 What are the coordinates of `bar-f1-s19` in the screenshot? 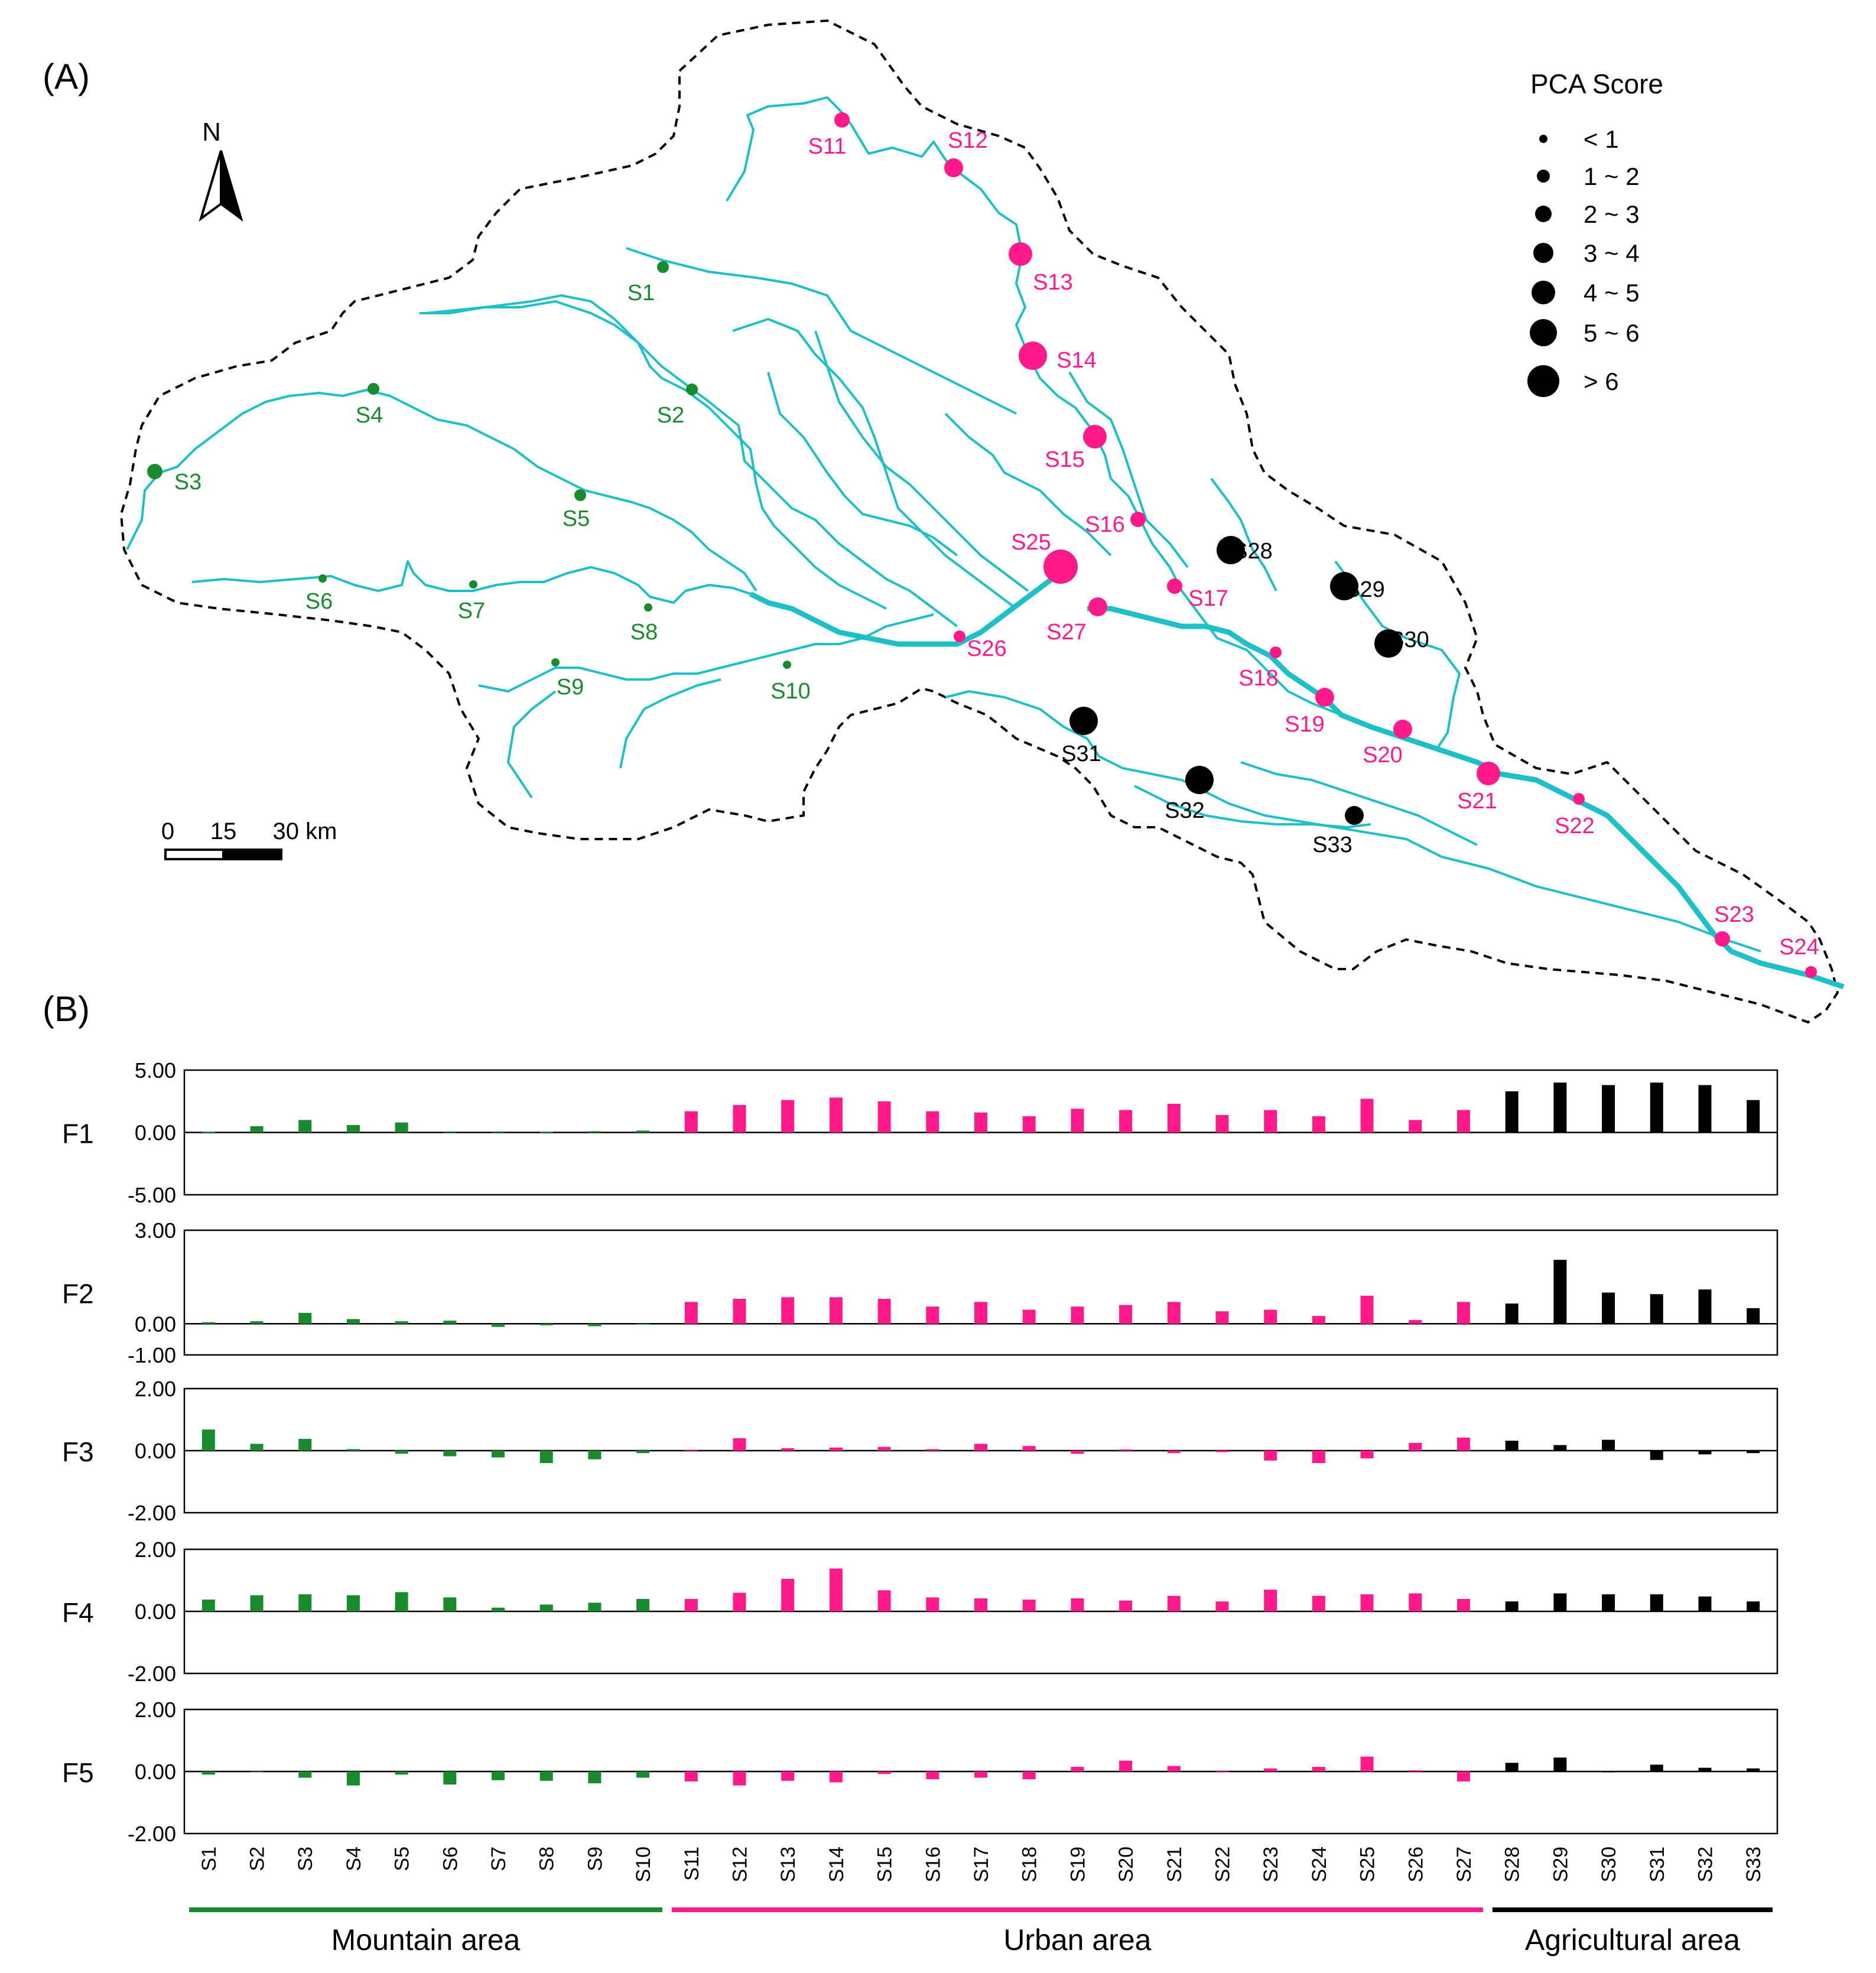 It's located at (1077, 1121).